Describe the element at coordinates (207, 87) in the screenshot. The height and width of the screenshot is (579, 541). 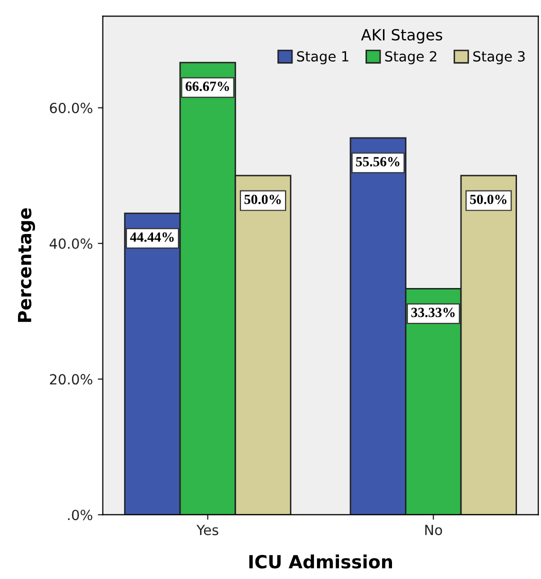
I see `data-label: 66.67%` at that location.